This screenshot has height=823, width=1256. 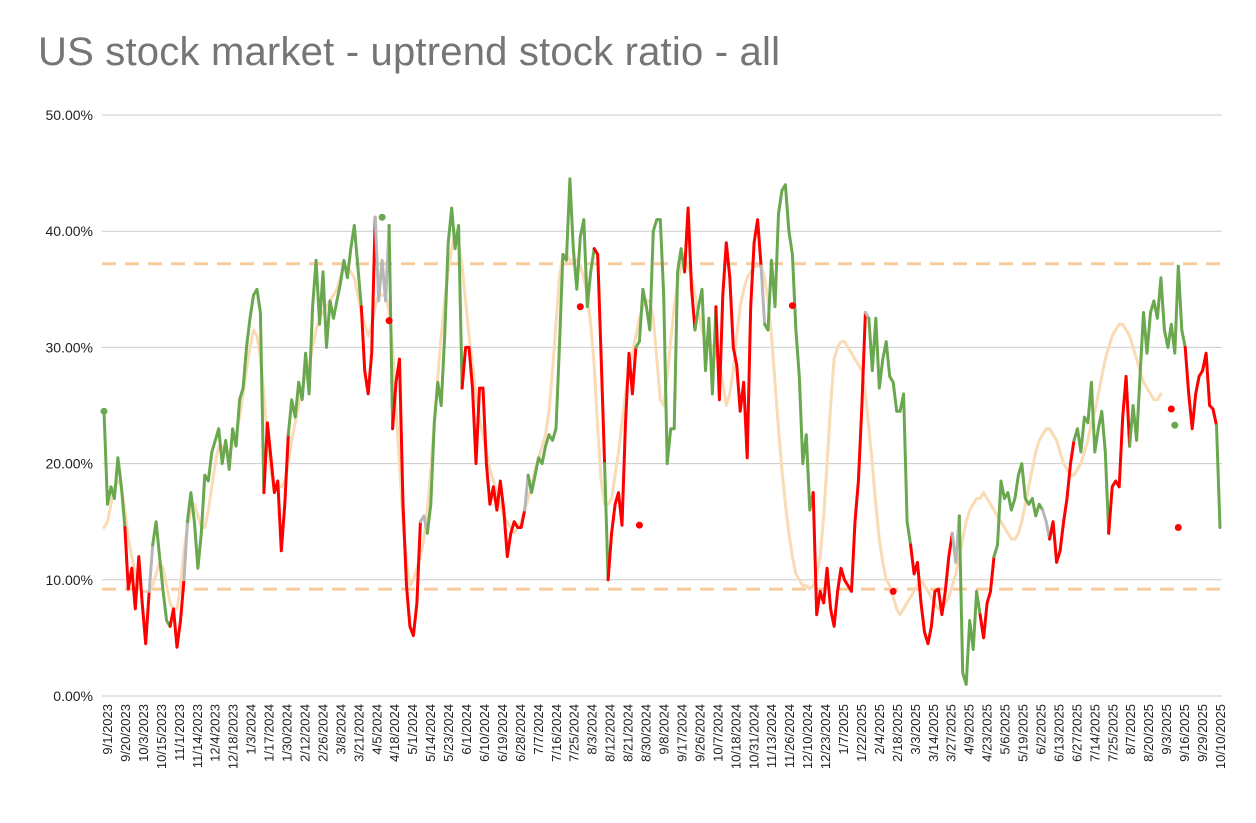 What do you see at coordinates (69, 231) in the screenshot?
I see `y-tick-label: 40.00%` at bounding box center [69, 231].